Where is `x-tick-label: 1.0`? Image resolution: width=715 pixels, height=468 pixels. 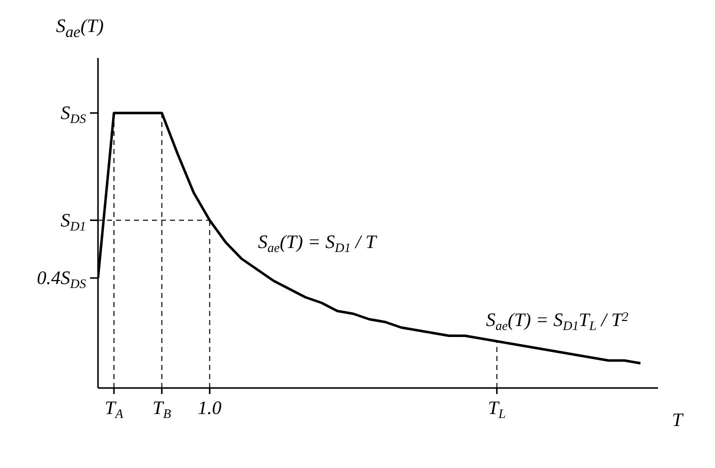 x-tick-label: 1.0 is located at coordinates (210, 408).